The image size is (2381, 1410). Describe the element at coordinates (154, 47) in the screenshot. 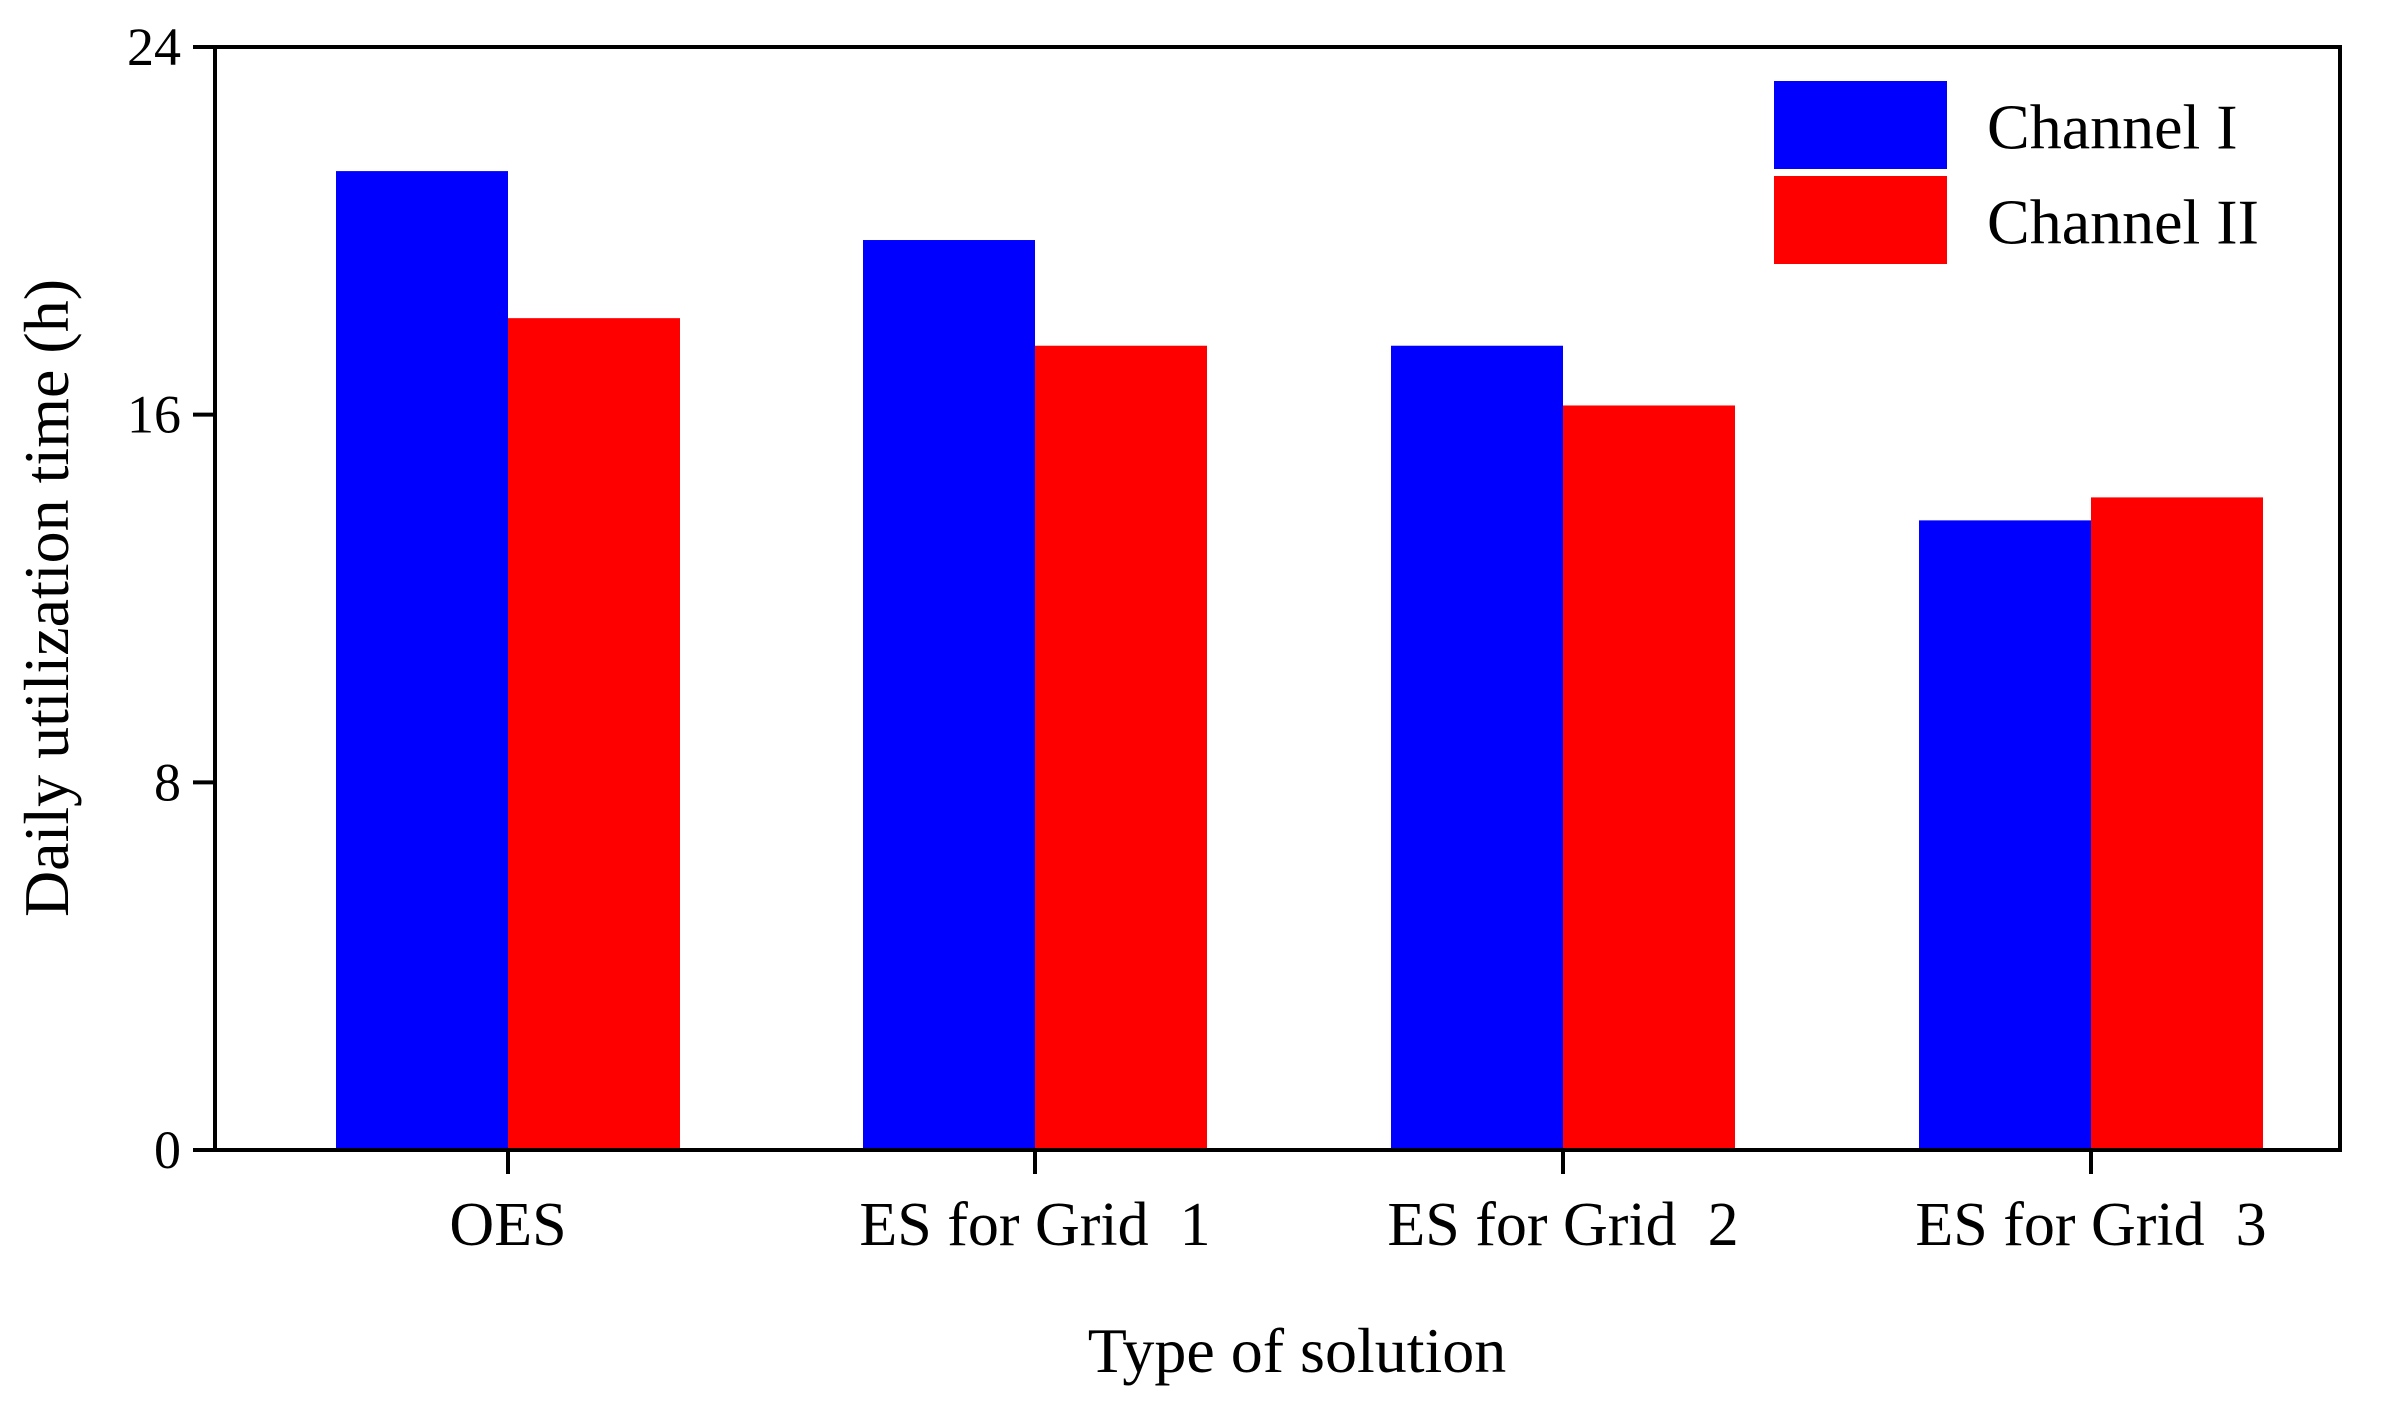

I see `y-tick-label: 24` at that location.